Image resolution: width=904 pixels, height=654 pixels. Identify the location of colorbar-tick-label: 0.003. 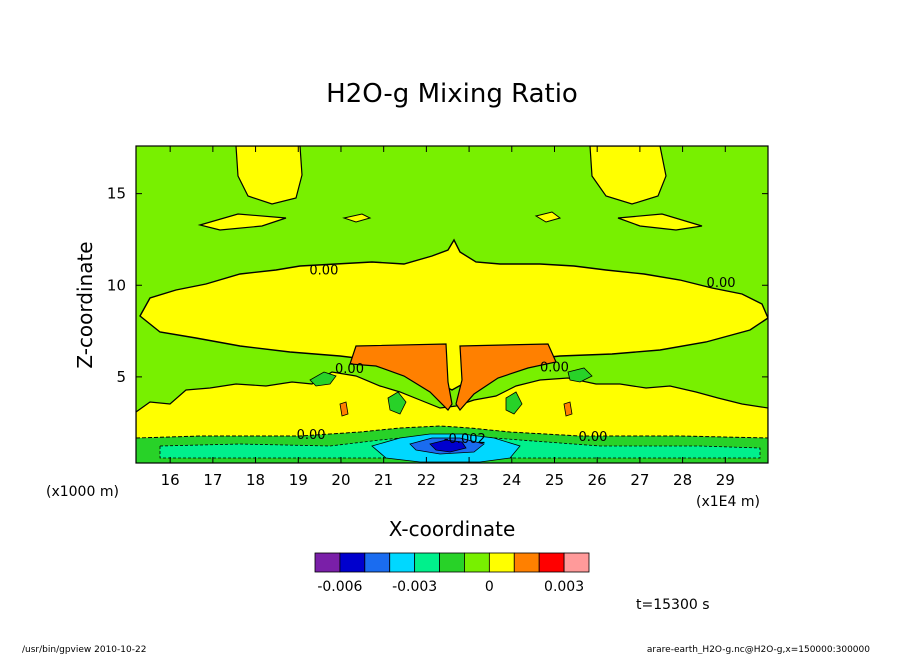
(564, 587).